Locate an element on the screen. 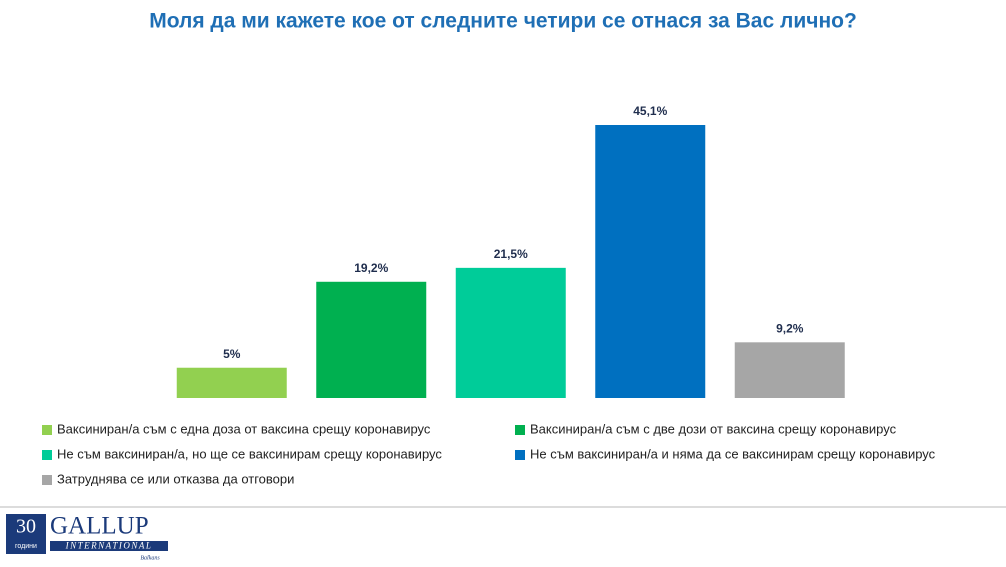  data-label: 21,5% is located at coordinates (511, 254).